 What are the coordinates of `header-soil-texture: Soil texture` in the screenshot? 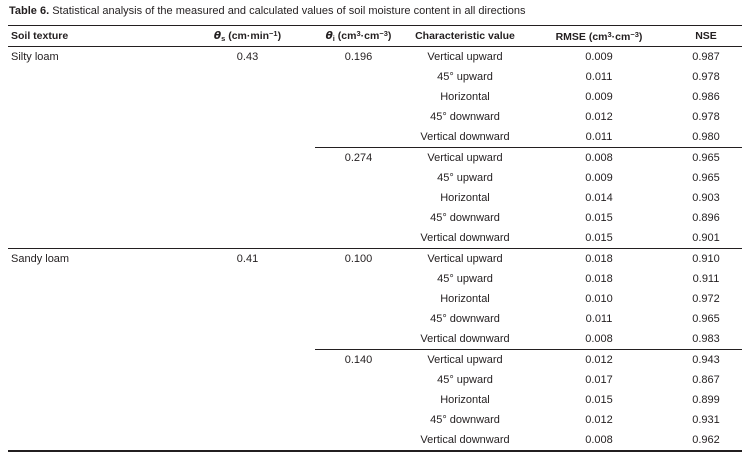 It's located at (94, 36).